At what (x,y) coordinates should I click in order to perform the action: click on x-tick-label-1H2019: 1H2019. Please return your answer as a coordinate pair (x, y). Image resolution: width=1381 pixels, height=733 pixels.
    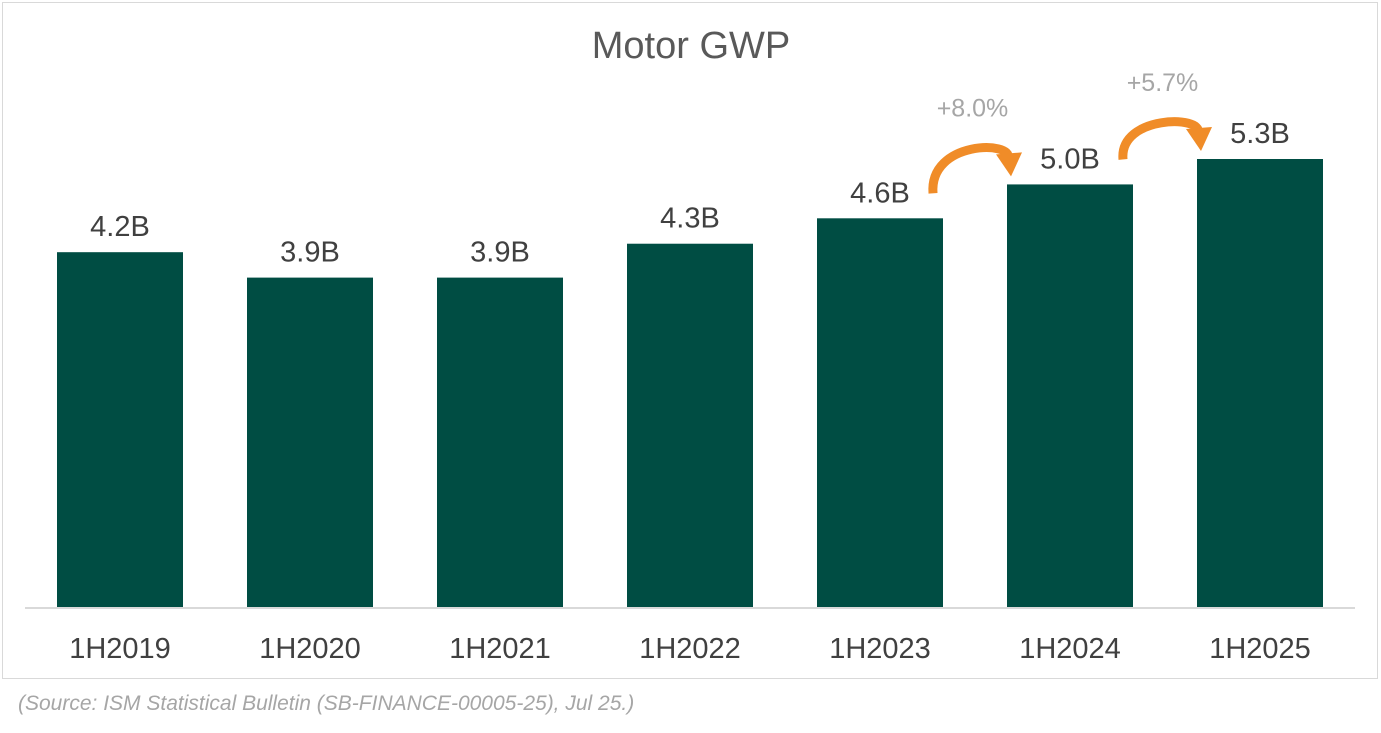
    Looking at the image, I should click on (120, 649).